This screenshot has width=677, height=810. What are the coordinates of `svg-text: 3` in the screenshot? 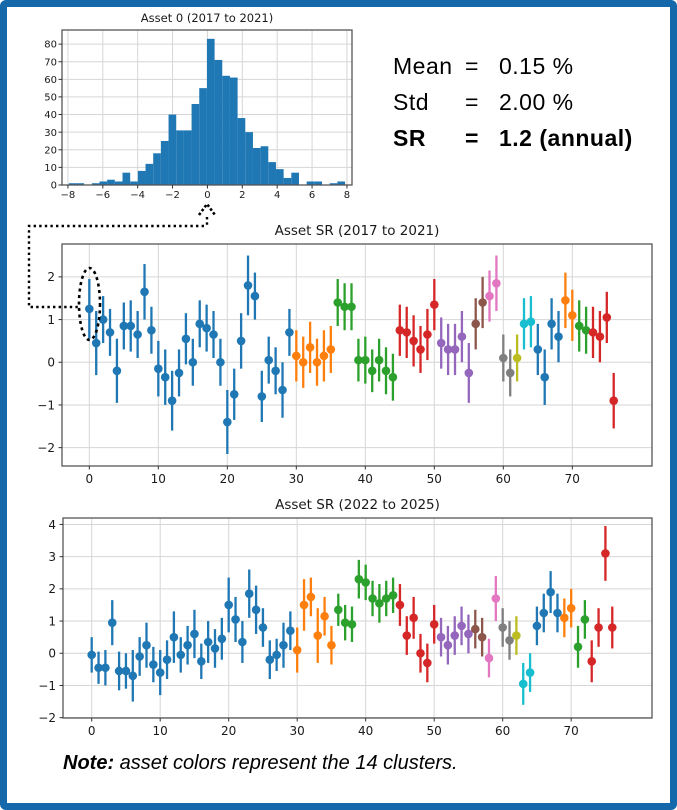 It's located at (52, 557).